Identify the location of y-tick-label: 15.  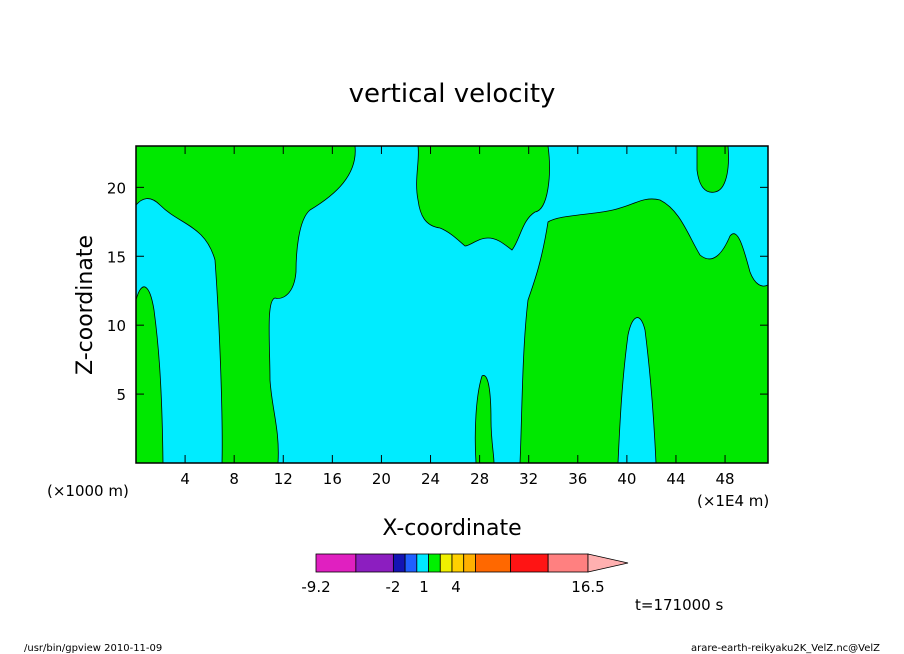
(116, 257).